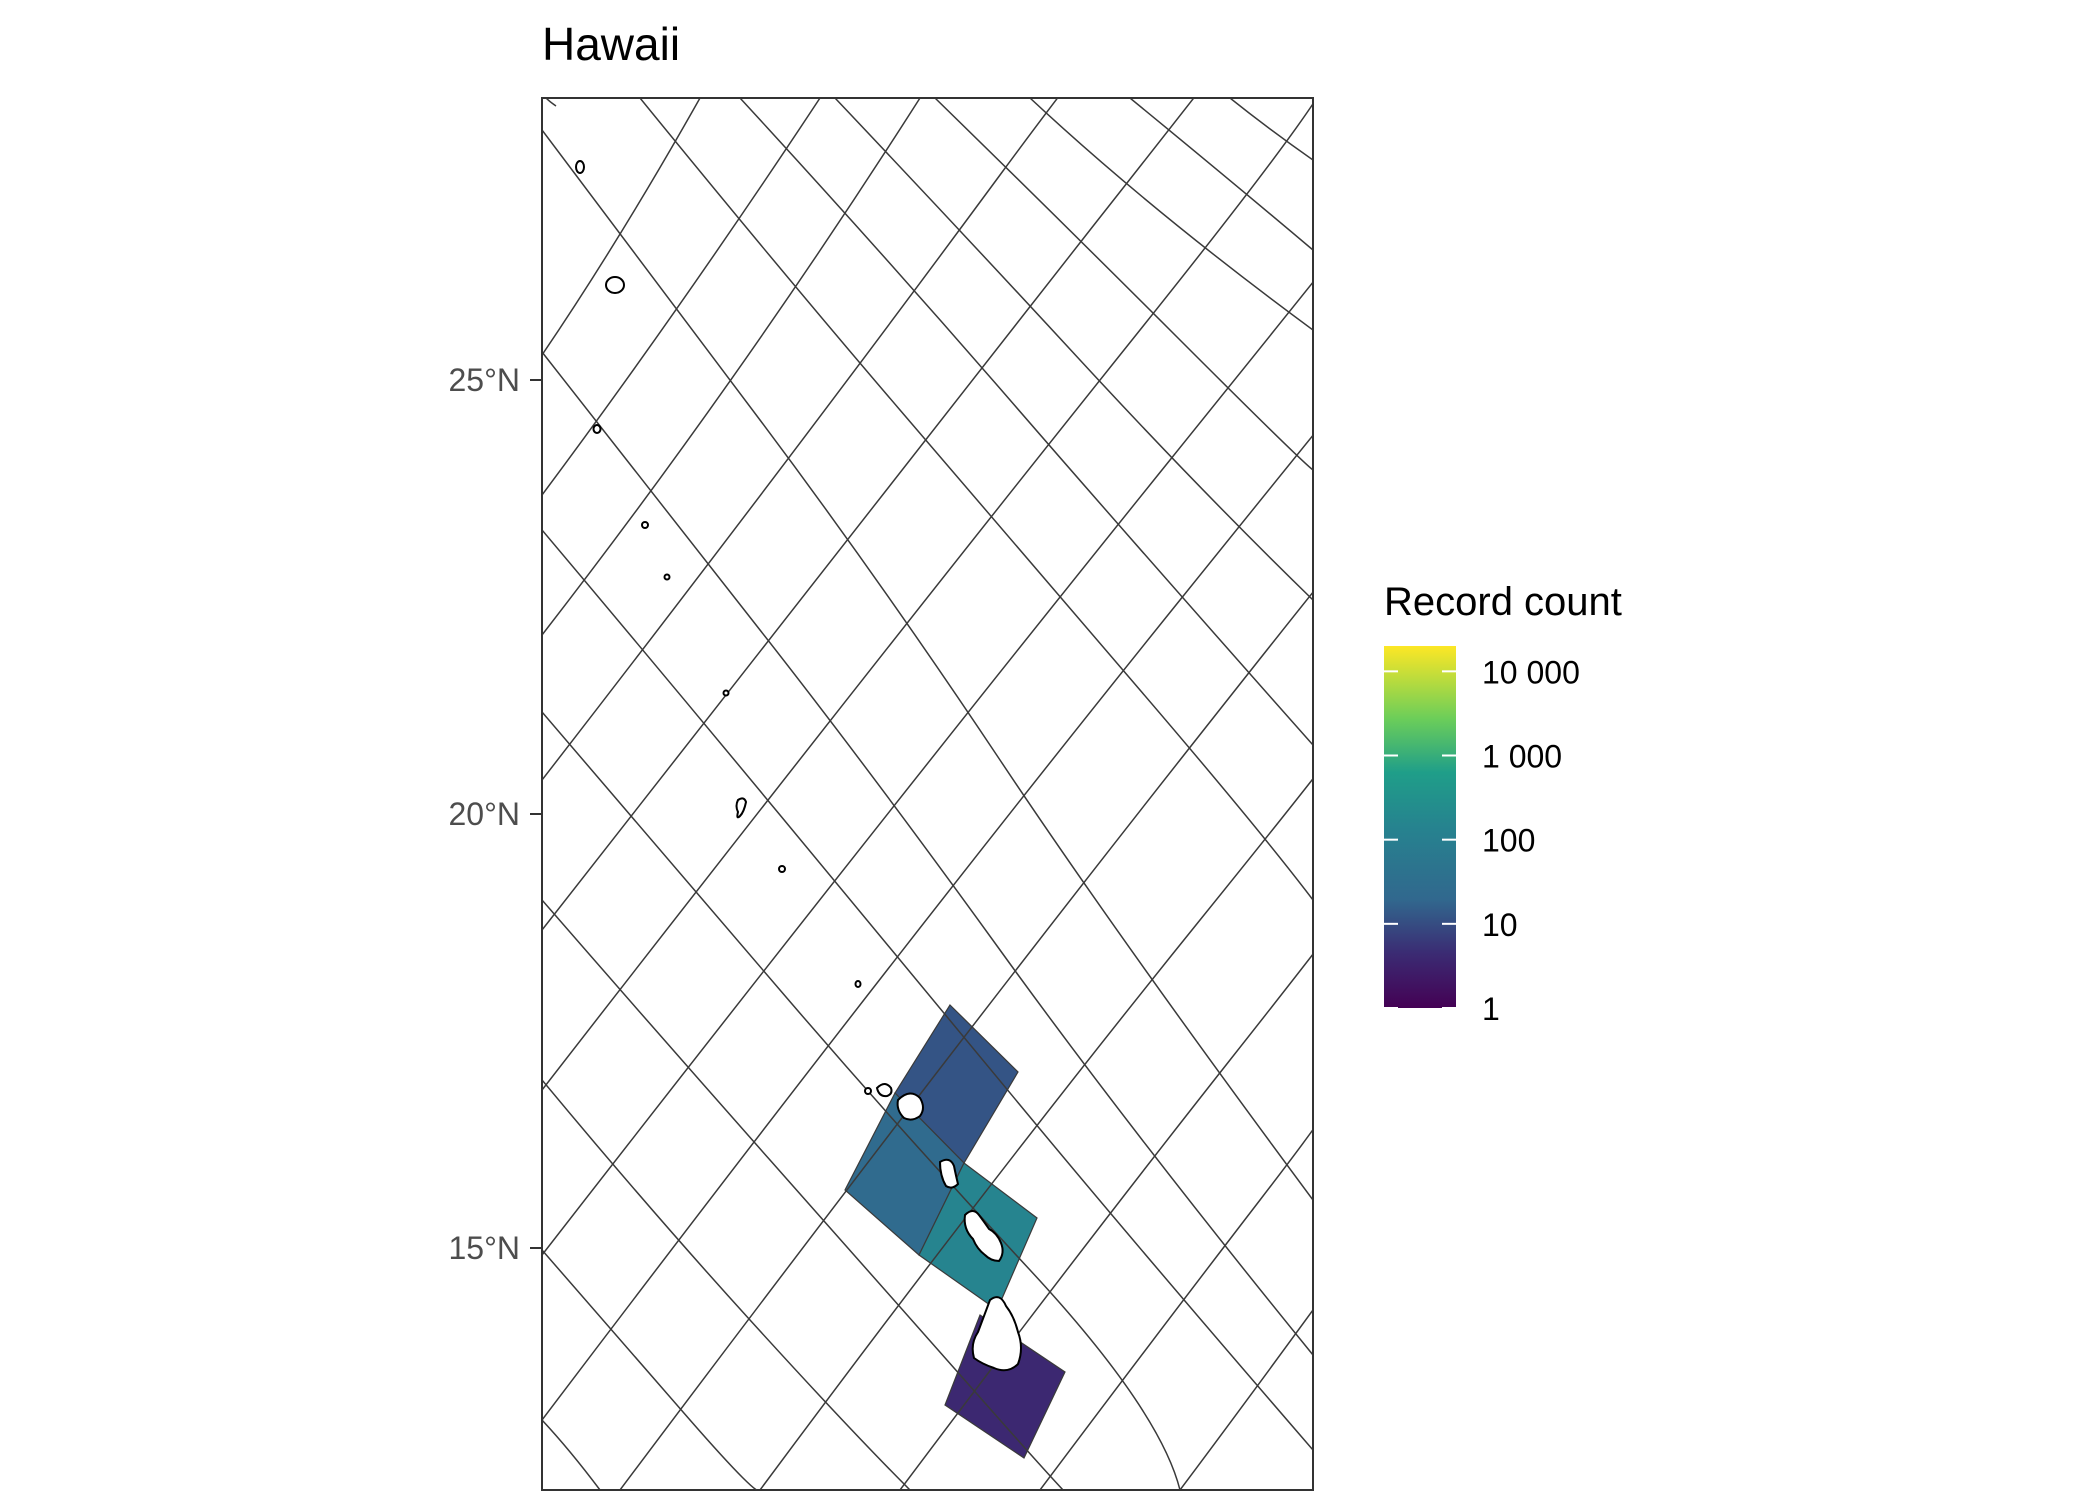 The height and width of the screenshot is (1505, 2100). What do you see at coordinates (858, 984) in the screenshot?
I see `island-necker` at bounding box center [858, 984].